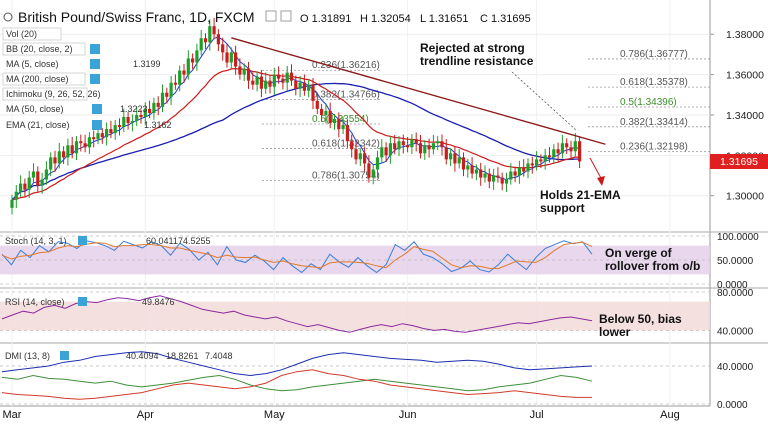 This screenshot has height=424, width=768. Describe the element at coordinates (346, 65) in the screenshot. I see `fib-level-label: 0.236(1.36216)` at that location.